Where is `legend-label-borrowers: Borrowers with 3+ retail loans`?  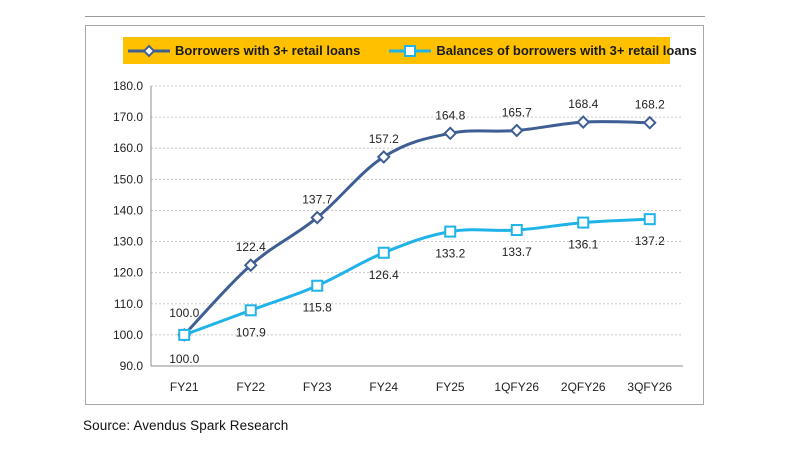 legend-label-borrowers: Borrowers with 3+ retail loans is located at coordinates (268, 50).